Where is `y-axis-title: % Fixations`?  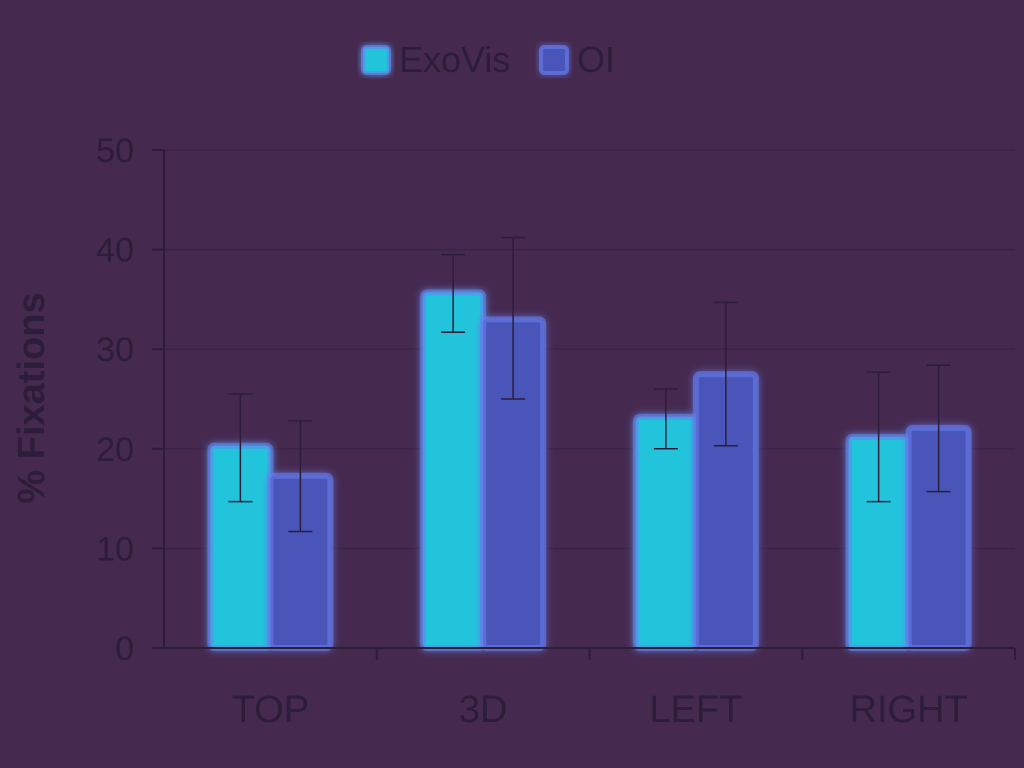
y-axis-title: % Fixations is located at coordinates (32, 397).